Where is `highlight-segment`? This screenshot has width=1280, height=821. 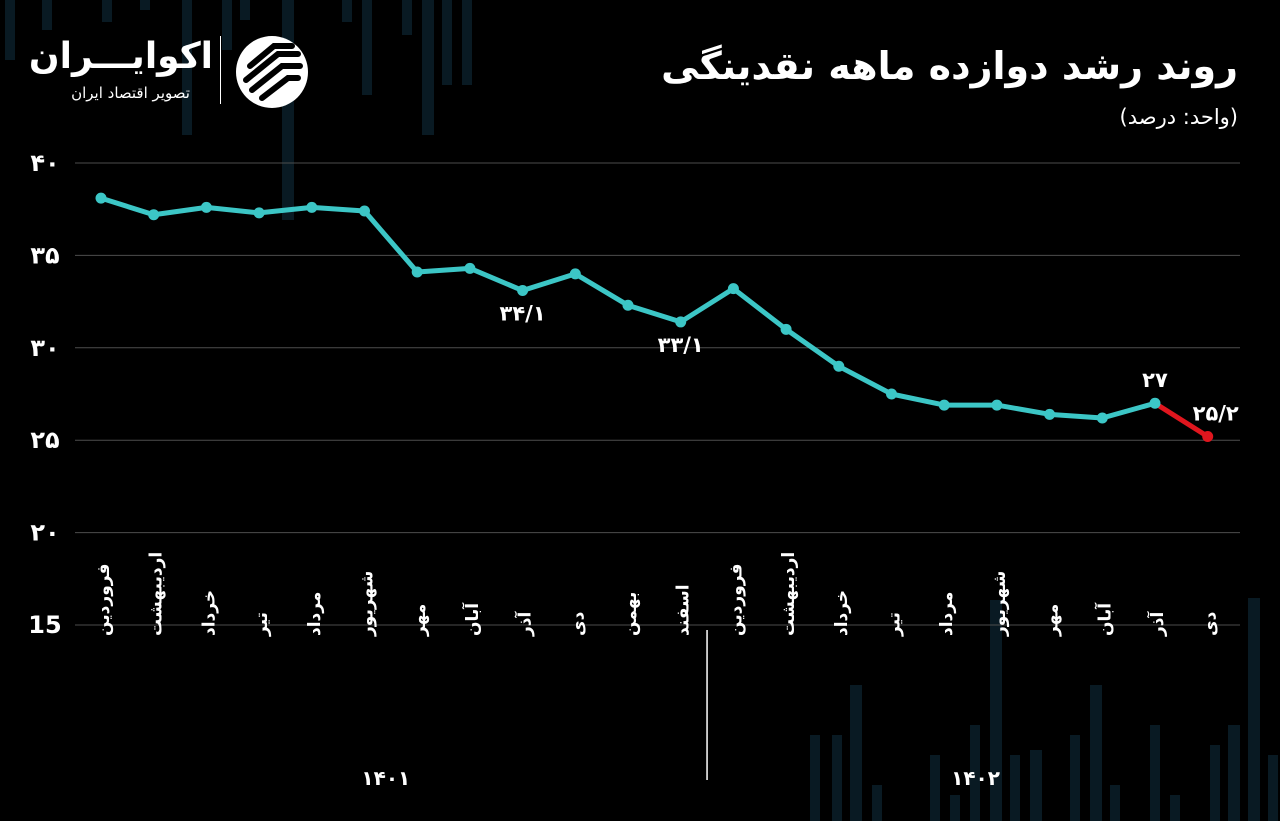 highlight-segment is located at coordinates (1181, 420).